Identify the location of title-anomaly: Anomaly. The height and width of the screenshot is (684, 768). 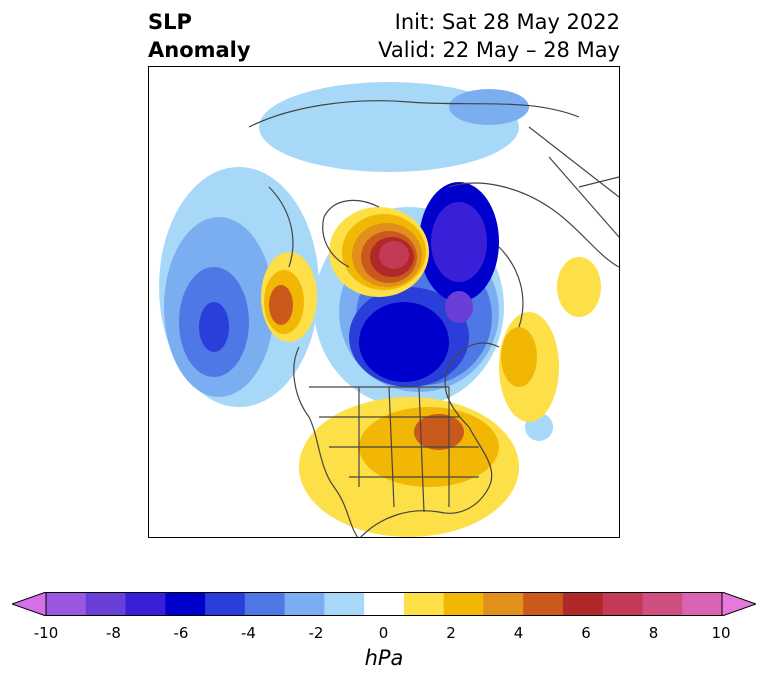
(199, 50).